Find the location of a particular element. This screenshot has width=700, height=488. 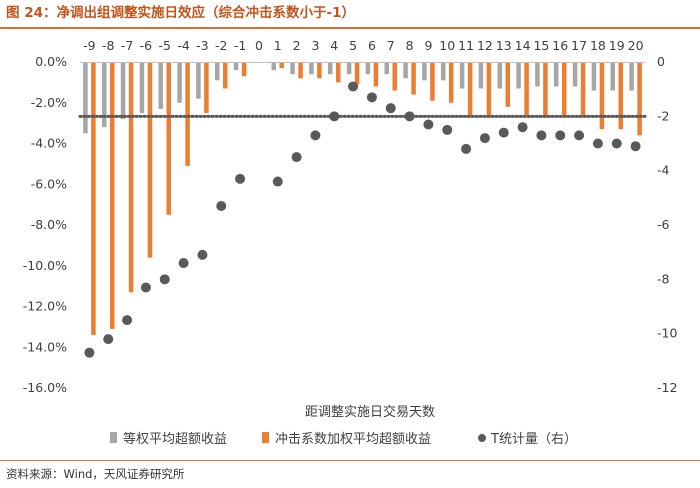

x-tick-label: 20 is located at coordinates (636, 45).